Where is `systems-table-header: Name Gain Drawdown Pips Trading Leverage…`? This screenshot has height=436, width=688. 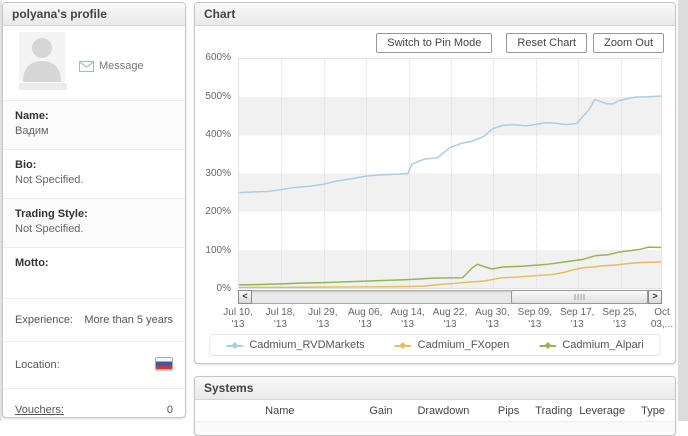 systems-table-header: Name Gain Drawdown Pips Trading Leverage… is located at coordinates (435, 411).